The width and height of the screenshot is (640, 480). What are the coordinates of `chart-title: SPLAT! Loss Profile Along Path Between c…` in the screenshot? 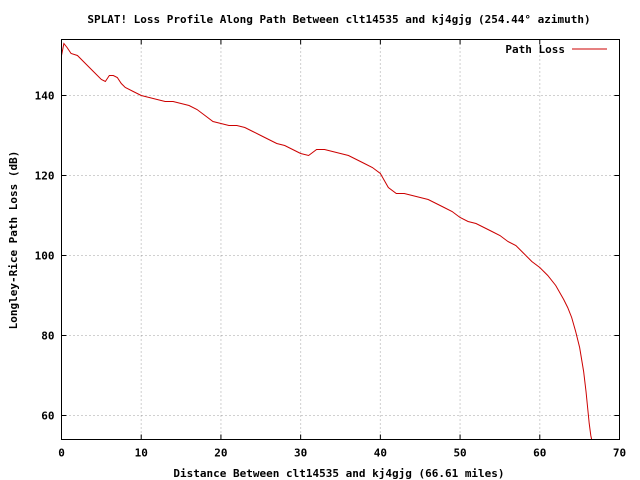 It's located at (338, 19).